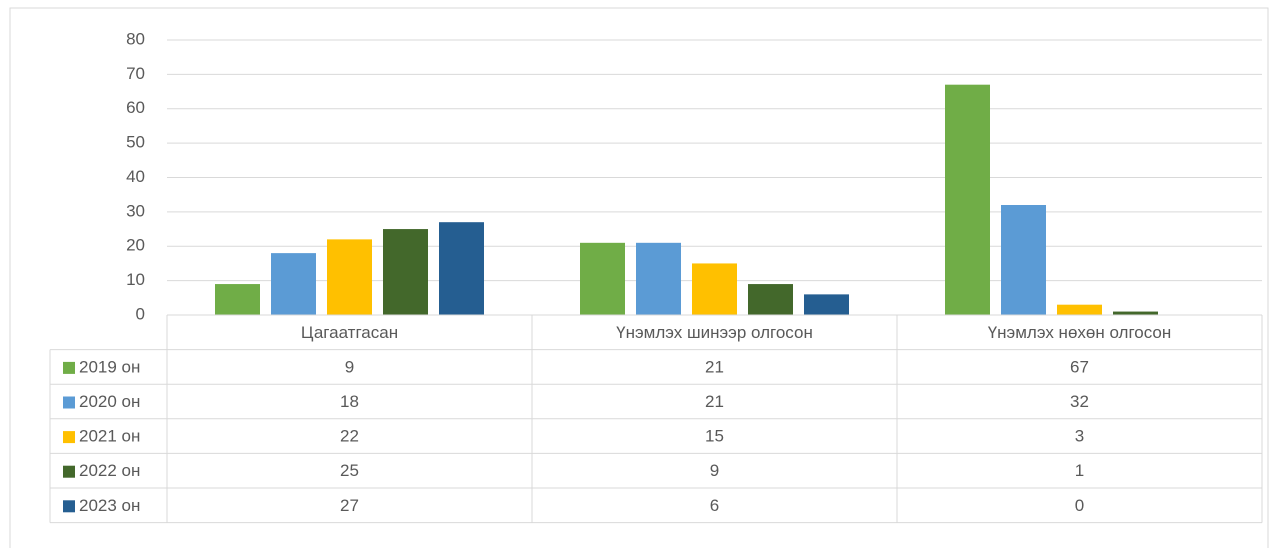 This screenshot has width=1280, height=548. What do you see at coordinates (1079, 401) in the screenshot?
I see `table-value: 32` at bounding box center [1079, 401].